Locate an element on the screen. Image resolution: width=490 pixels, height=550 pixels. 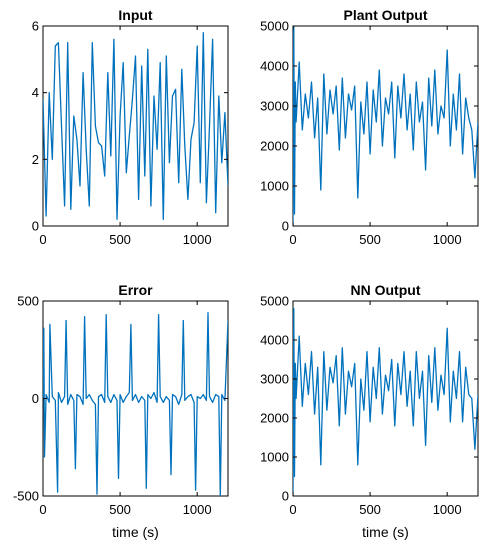
input-ytick-label: 4 is located at coordinates (35, 92).